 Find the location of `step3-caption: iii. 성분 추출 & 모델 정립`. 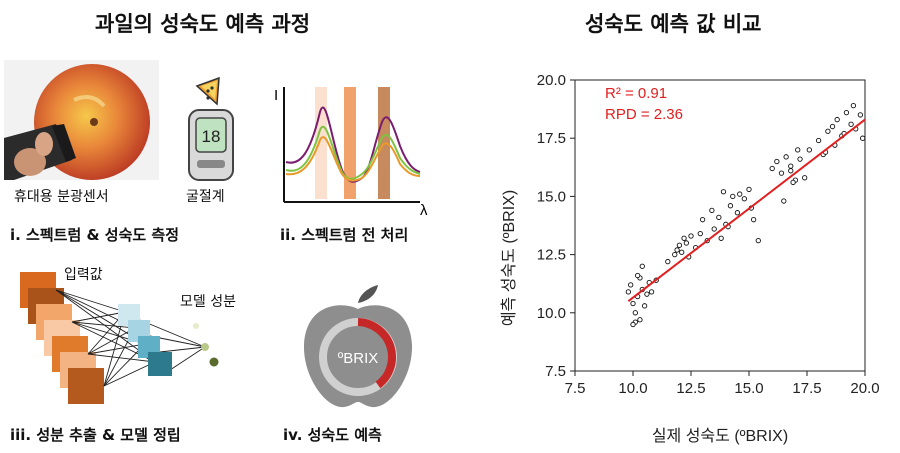

step3-caption: iii. 성분 추출 & 모델 정립 is located at coordinates (95, 435).